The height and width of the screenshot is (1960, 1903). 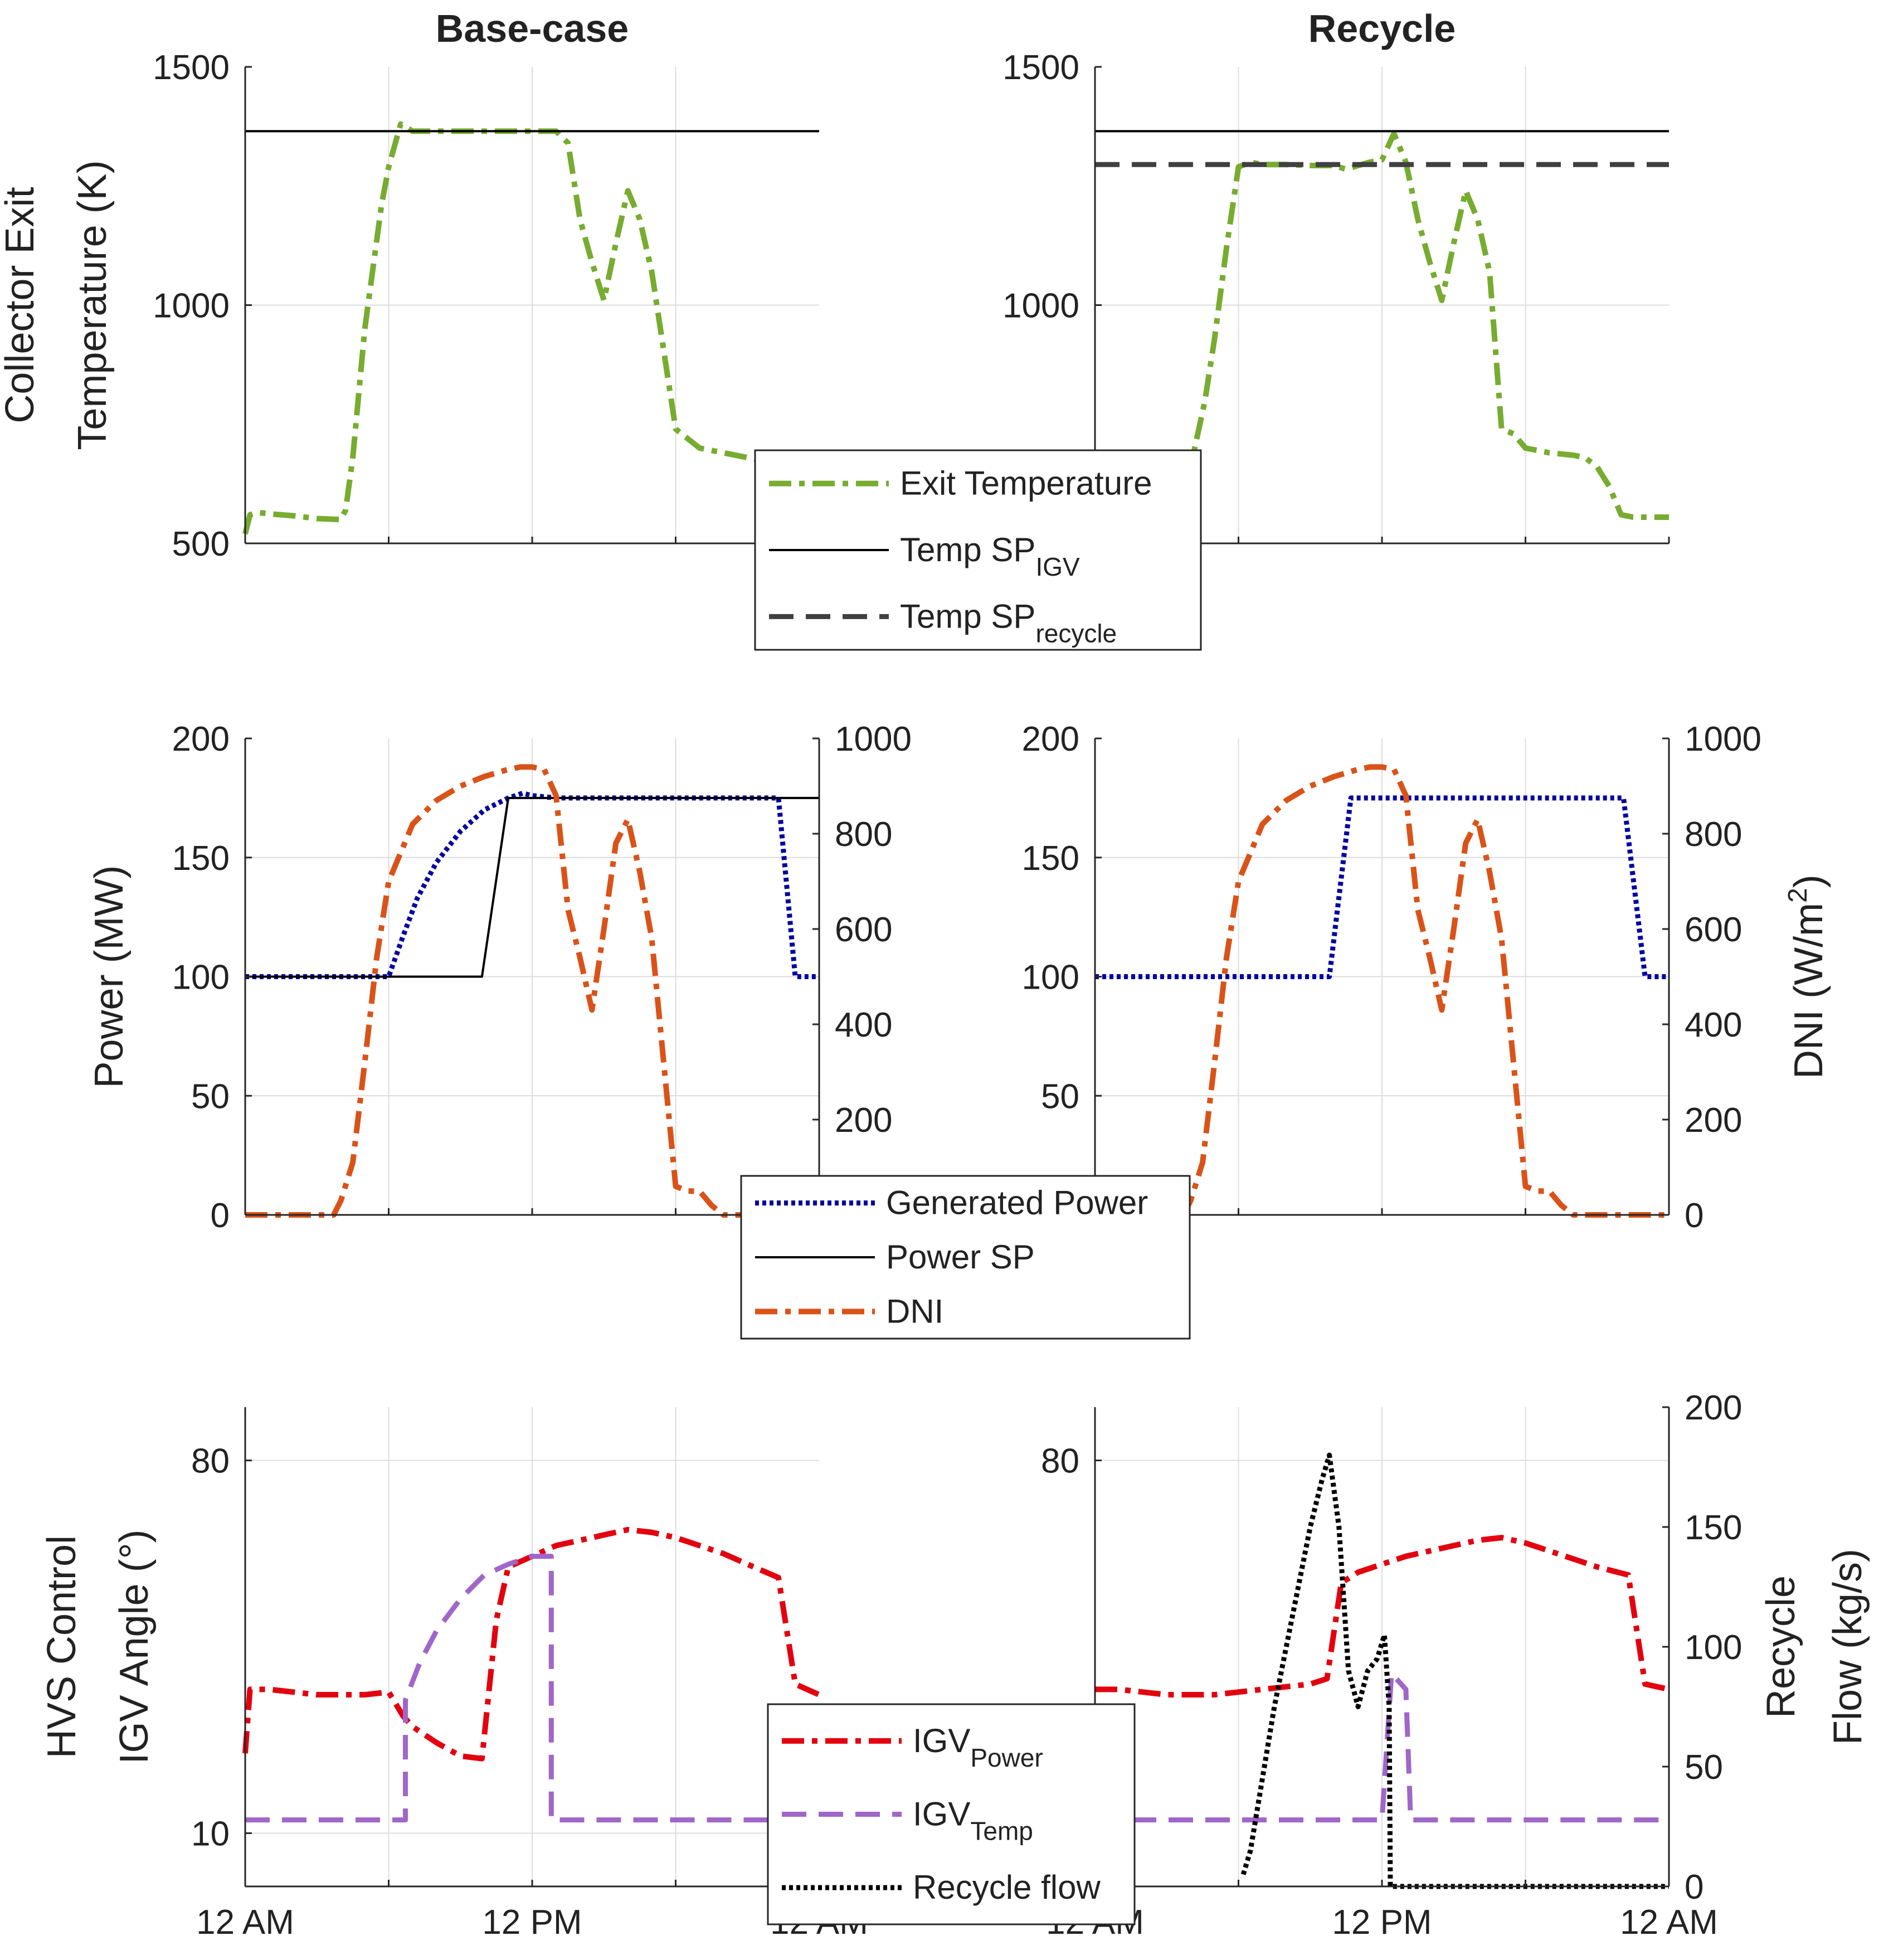 I want to click on legend-item: Recycle flow, so click(x=941, y=1887).